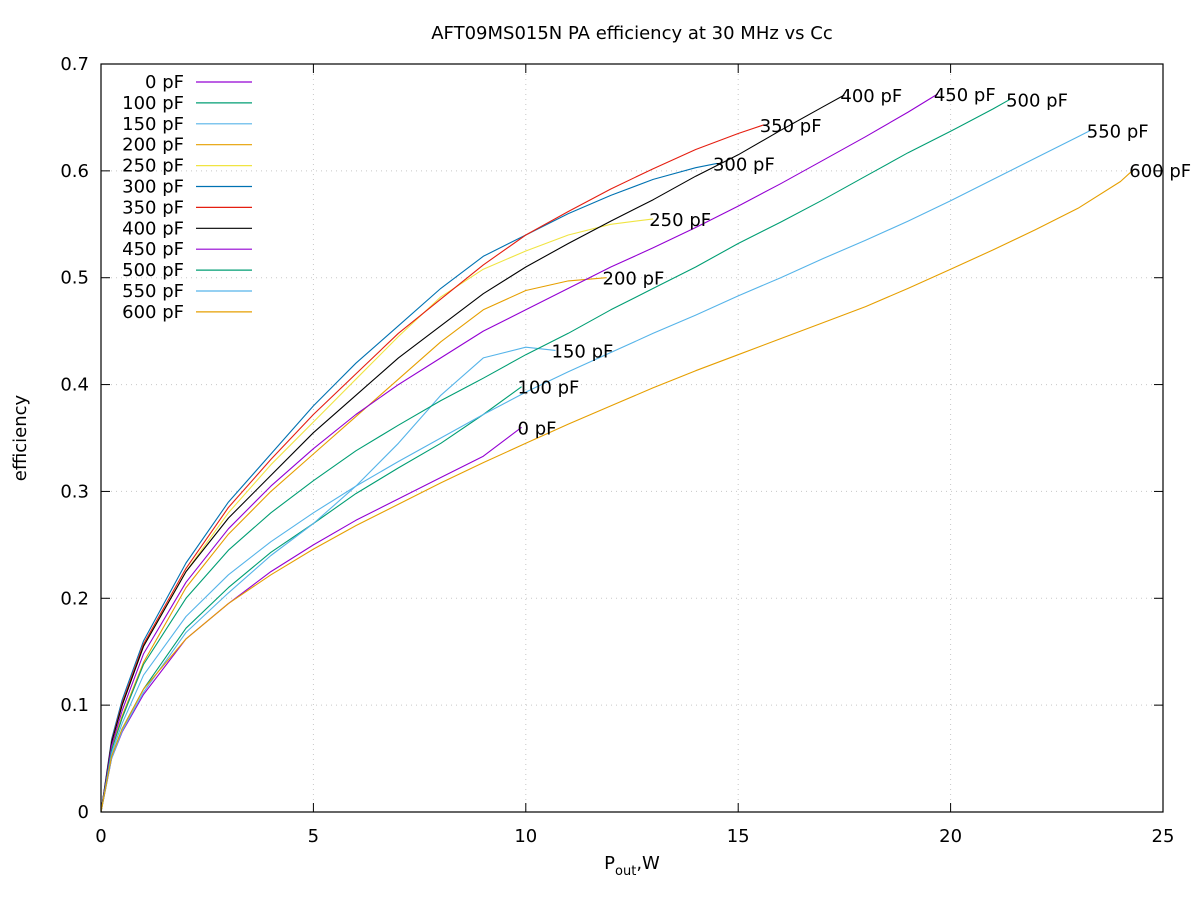 Image resolution: width=1200 pixels, height=900 pixels. What do you see at coordinates (950, 836) in the screenshot?
I see `x-tick-label: 20` at bounding box center [950, 836].